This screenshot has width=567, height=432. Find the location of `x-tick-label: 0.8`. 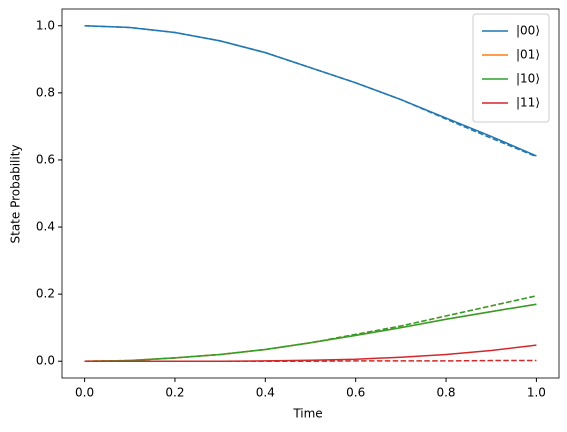

x-tick-label: 0.8 is located at coordinates (445, 393).